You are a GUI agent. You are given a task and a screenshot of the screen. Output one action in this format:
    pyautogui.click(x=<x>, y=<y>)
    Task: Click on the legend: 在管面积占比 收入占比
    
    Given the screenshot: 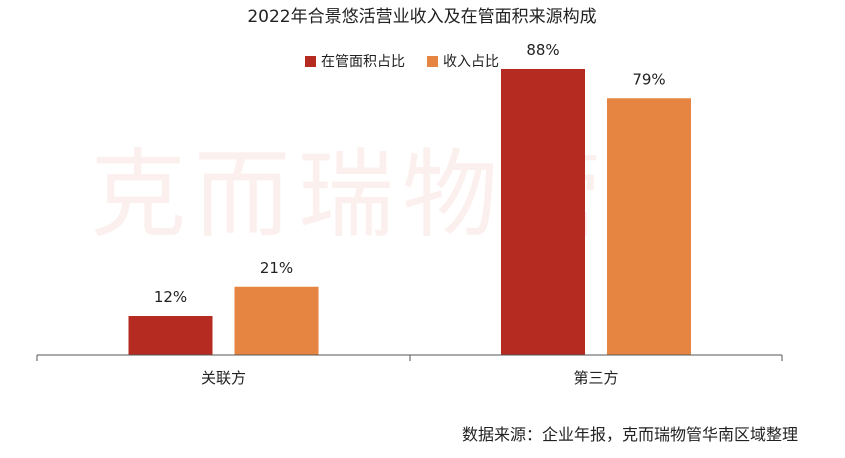 What is the action you would take?
    pyautogui.click(x=402, y=62)
    